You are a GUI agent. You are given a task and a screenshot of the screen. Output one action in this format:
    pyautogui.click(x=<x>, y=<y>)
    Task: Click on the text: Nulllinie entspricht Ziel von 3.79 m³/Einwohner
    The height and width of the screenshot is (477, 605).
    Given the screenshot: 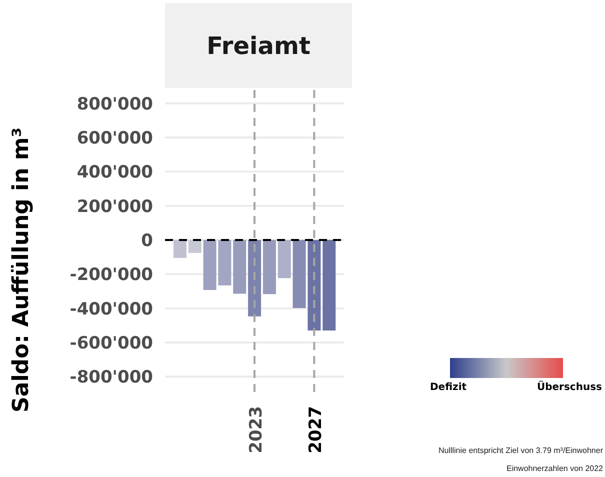 What is the action you would take?
    pyautogui.click(x=520, y=451)
    